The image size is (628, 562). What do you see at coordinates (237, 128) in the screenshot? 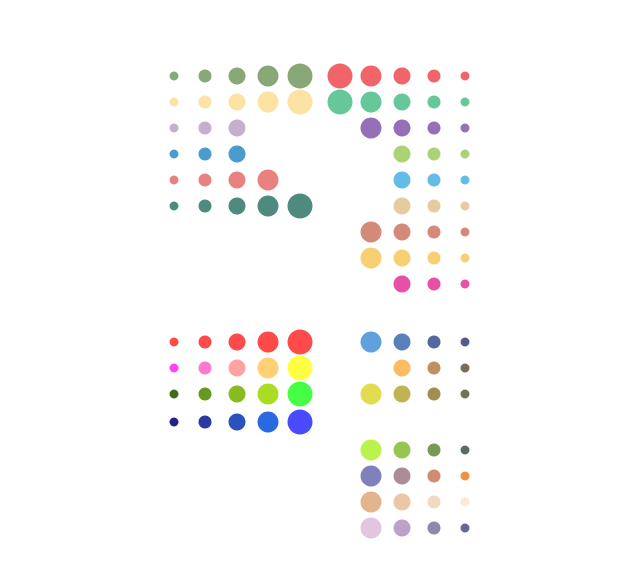
I see `dot-r3-c3` at bounding box center [237, 128].